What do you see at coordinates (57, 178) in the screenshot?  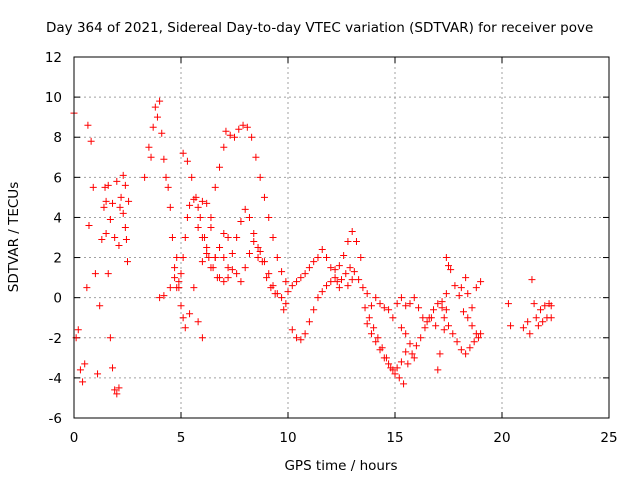 I see `y-tick-label: 6` at bounding box center [57, 178].